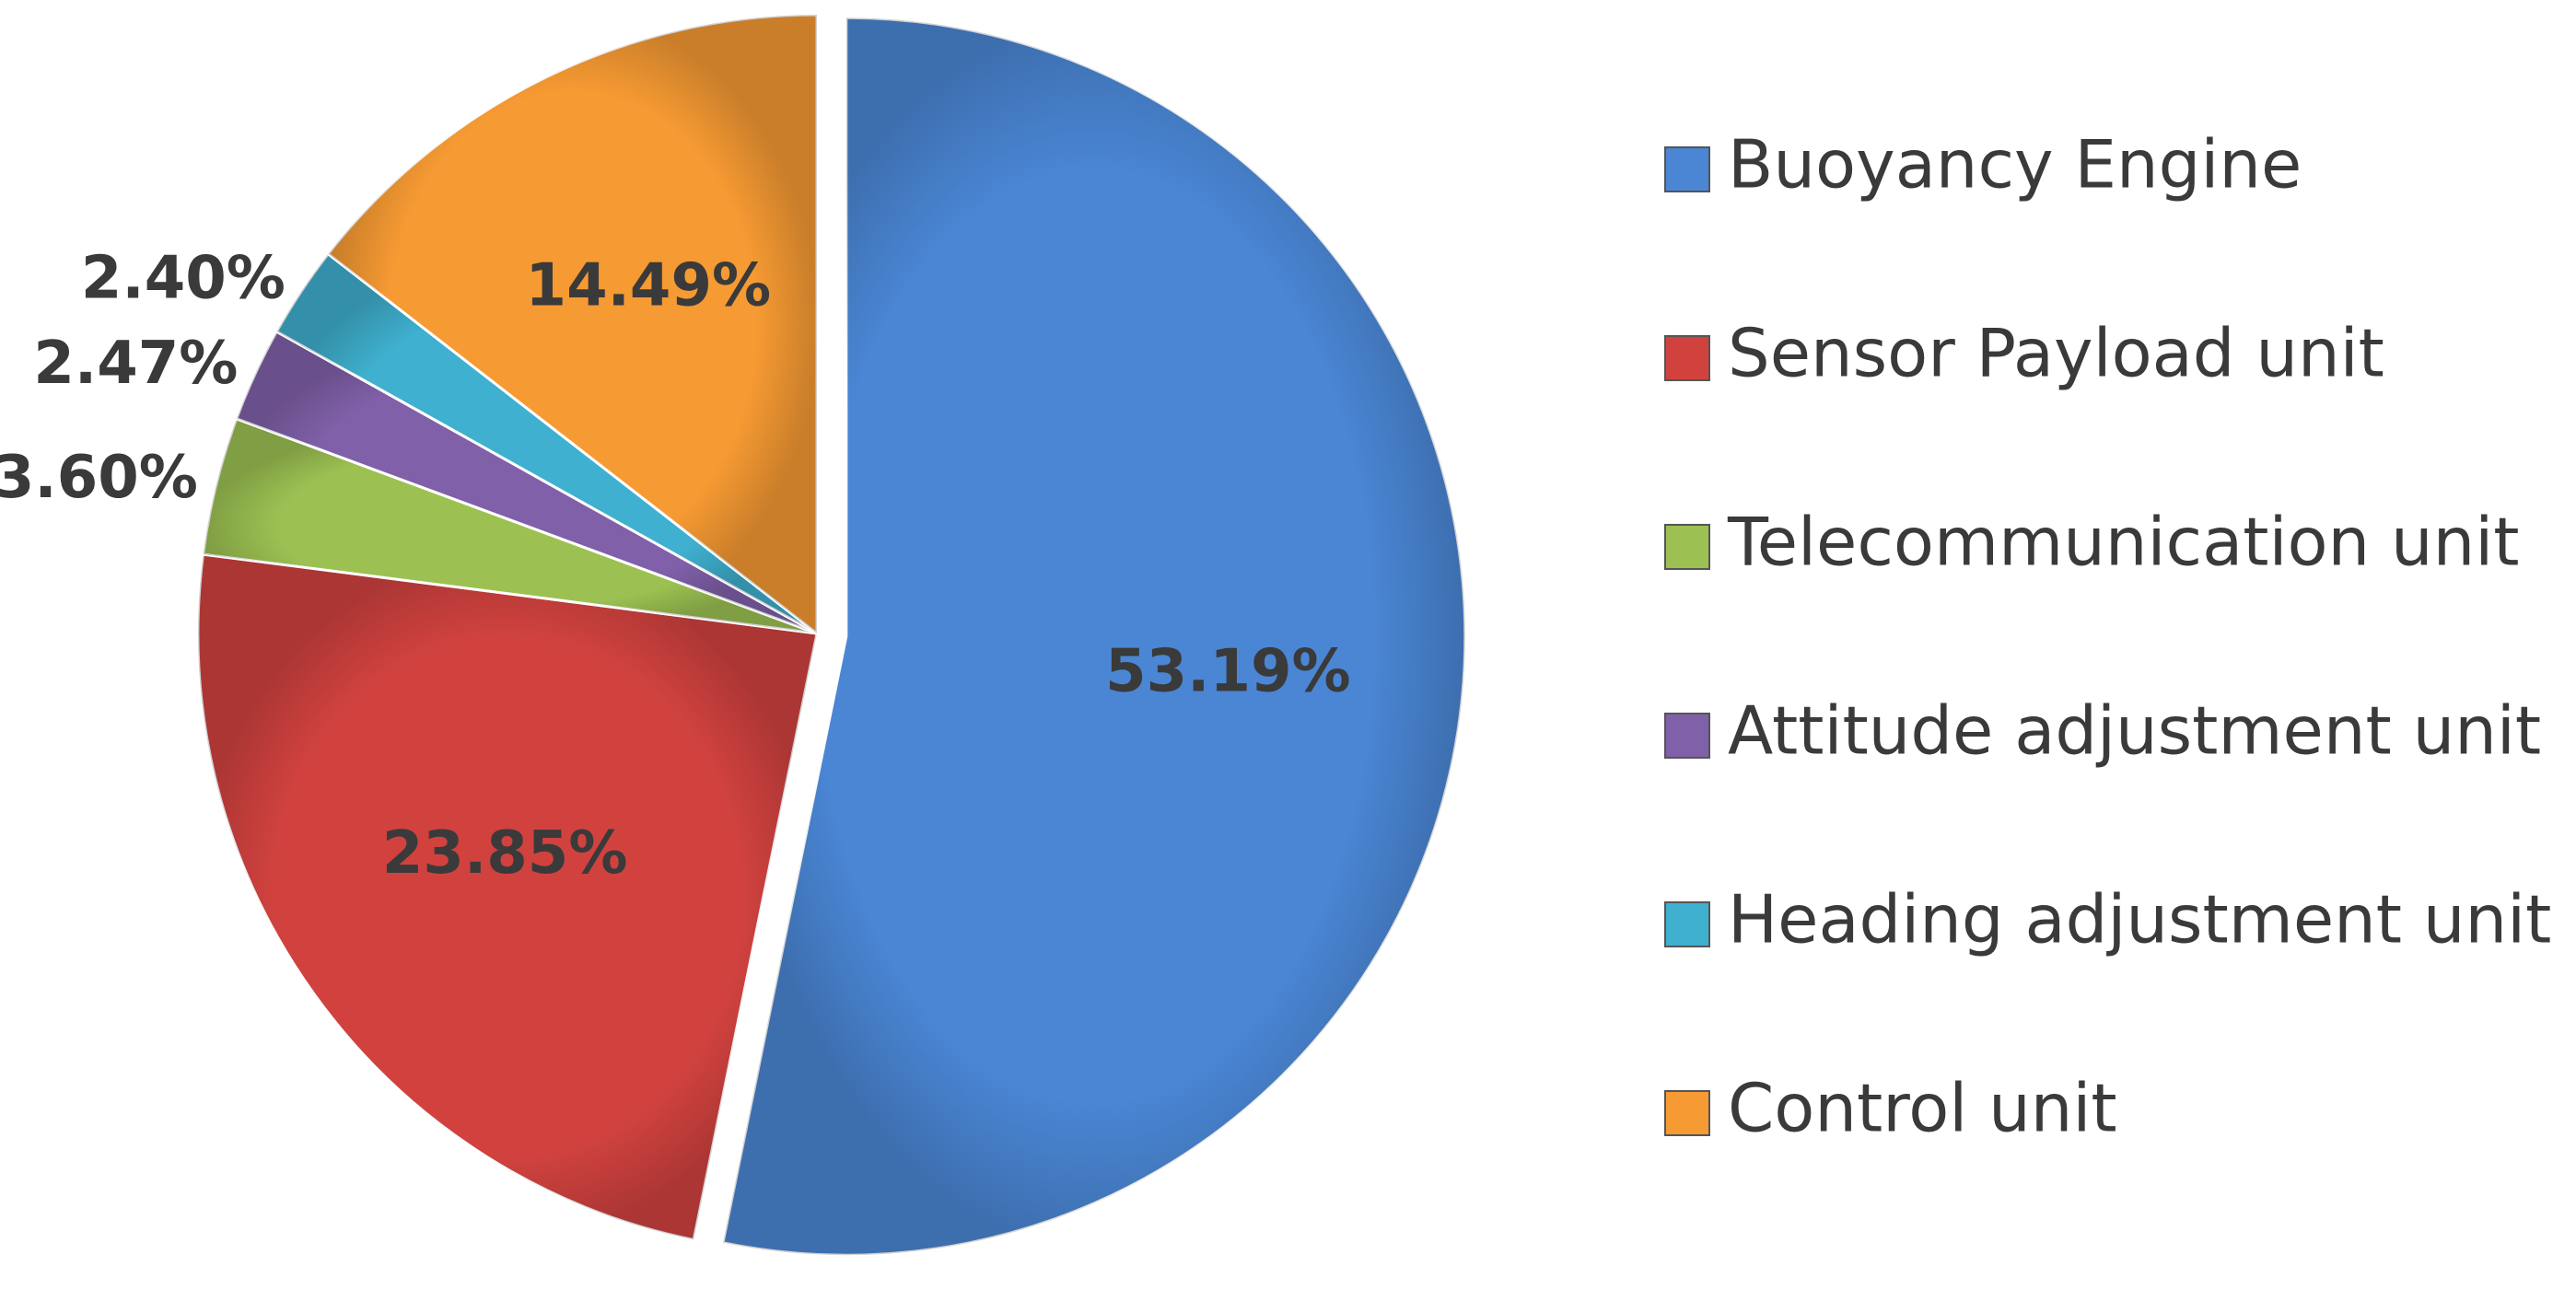 The width and height of the screenshot is (2576, 1289). I want to click on data-label: 23.85%, so click(505, 853).